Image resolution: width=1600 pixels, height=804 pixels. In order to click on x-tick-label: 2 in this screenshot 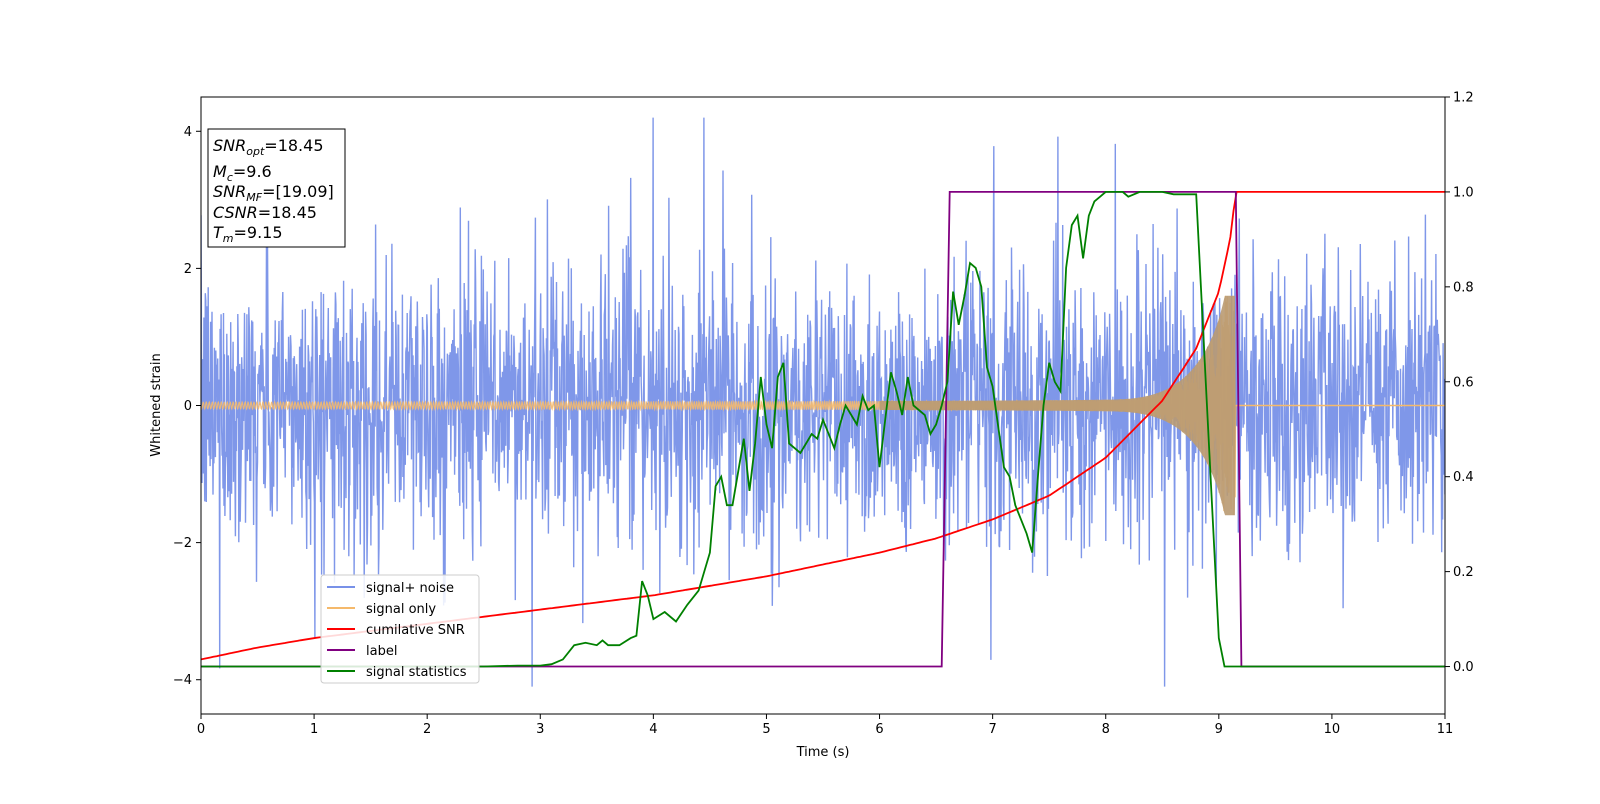, I will do `click(427, 729)`.